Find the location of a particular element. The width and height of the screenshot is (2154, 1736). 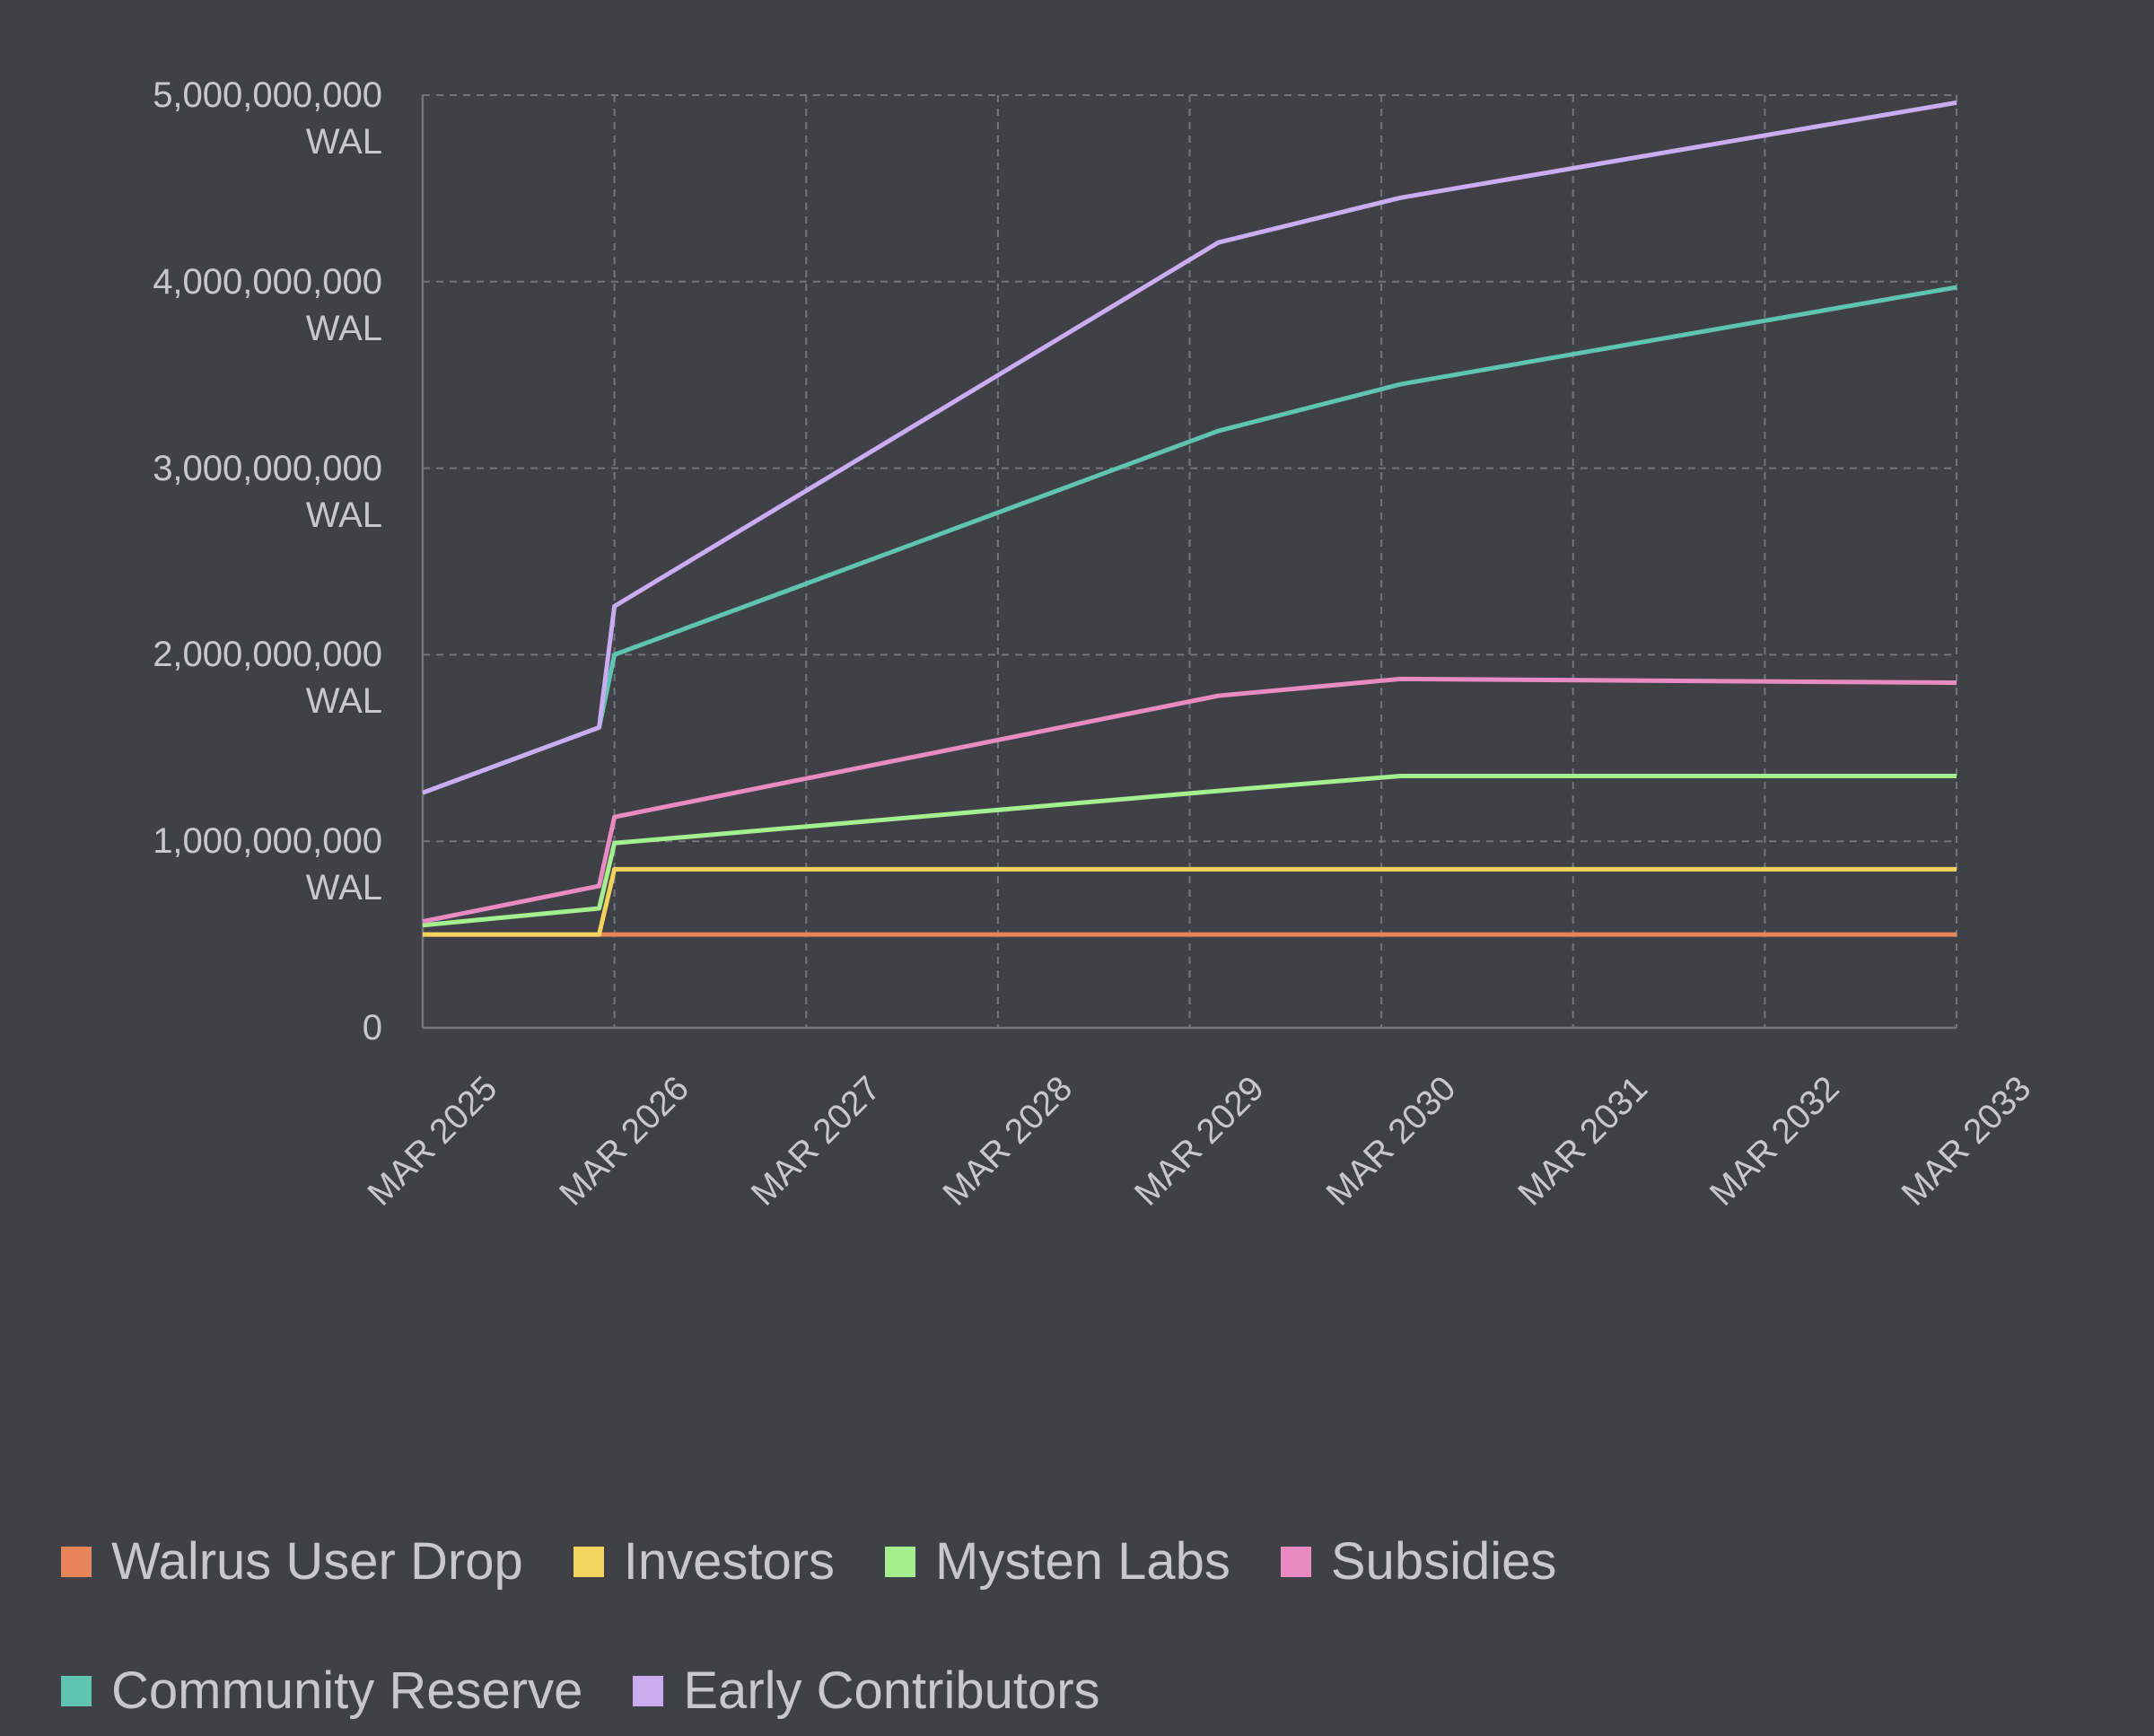

legend-label: Community Reserve is located at coordinates (347, 1690).